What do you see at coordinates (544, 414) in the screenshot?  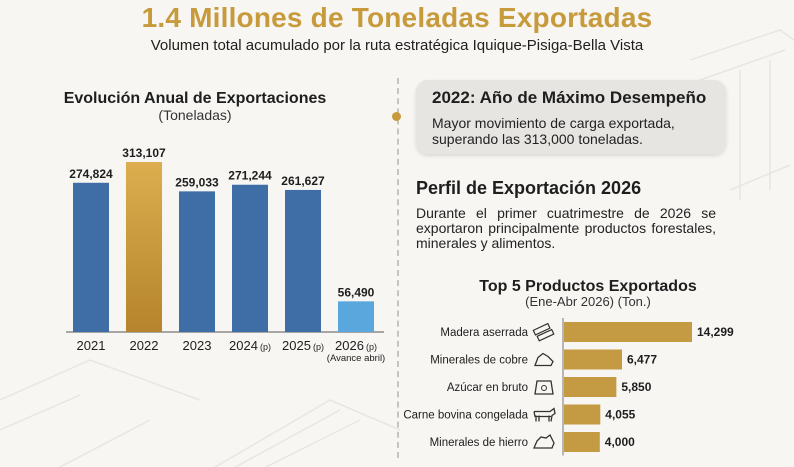 I see `cow-icon` at bounding box center [544, 414].